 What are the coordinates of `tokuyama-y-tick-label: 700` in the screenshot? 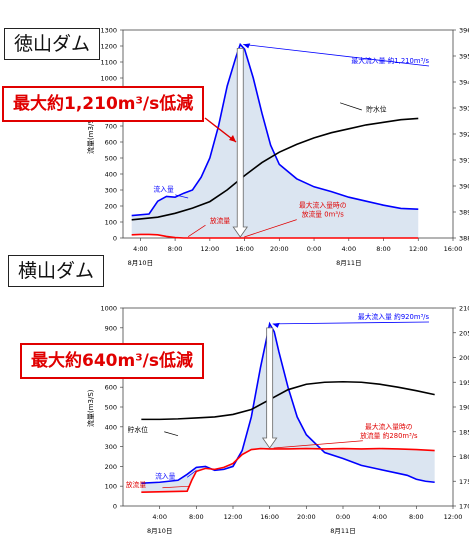 It's located at (111, 127).